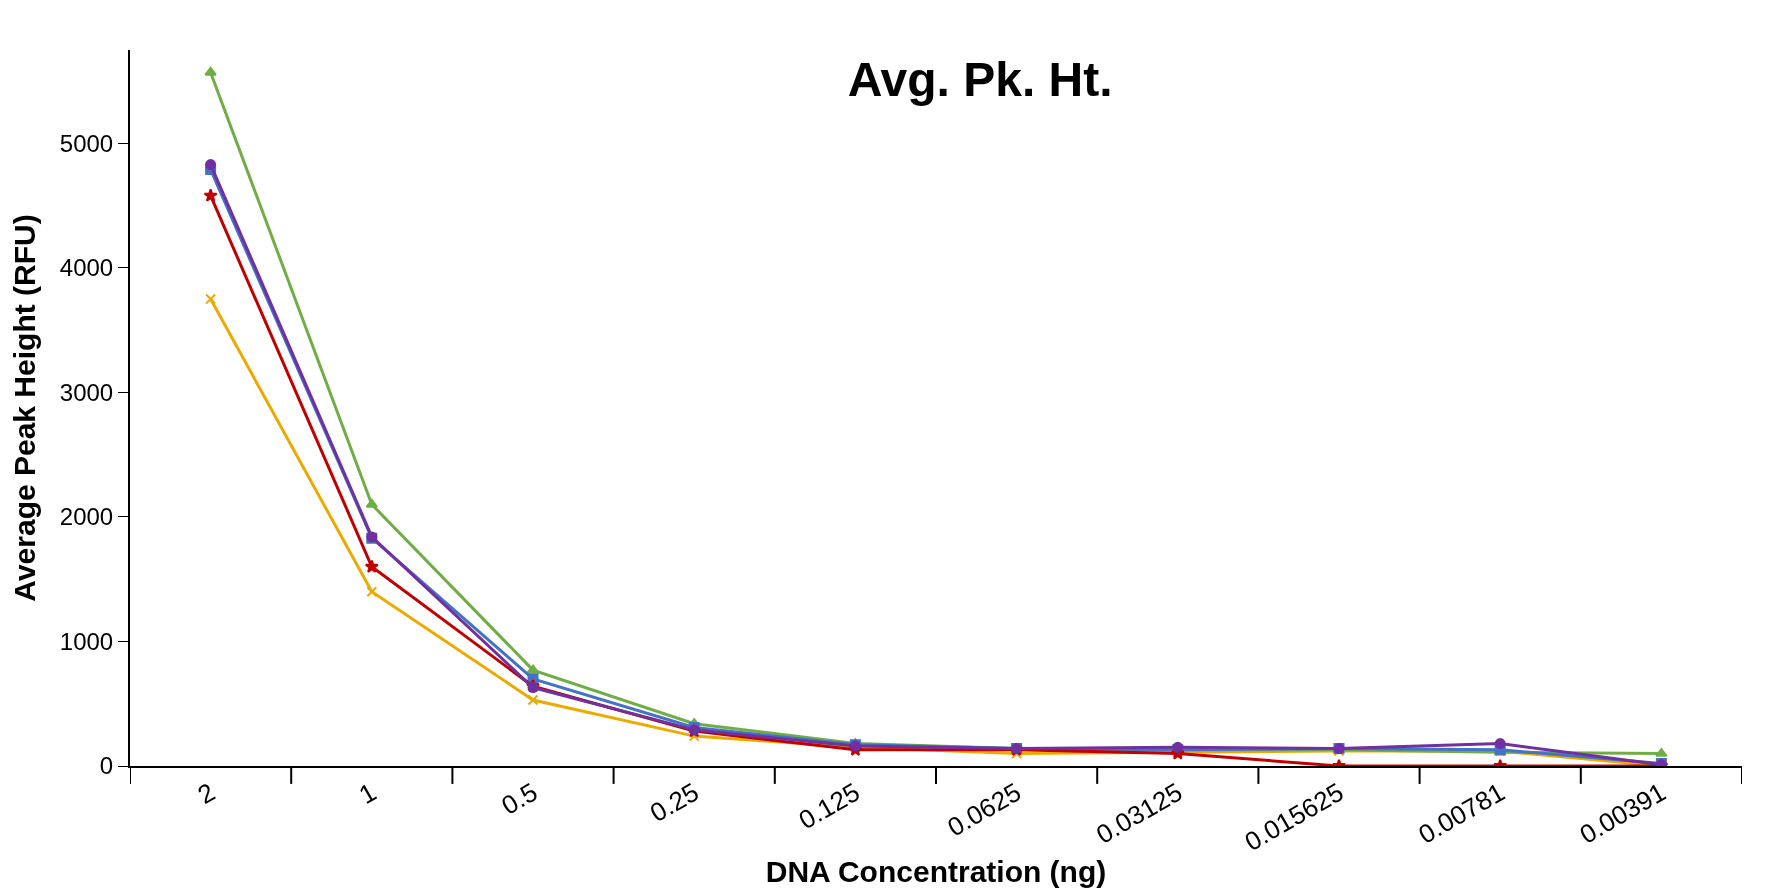 The height and width of the screenshot is (896, 1782). I want to click on y-axis-title: Average Peak Height (RFU), so click(25, 408).